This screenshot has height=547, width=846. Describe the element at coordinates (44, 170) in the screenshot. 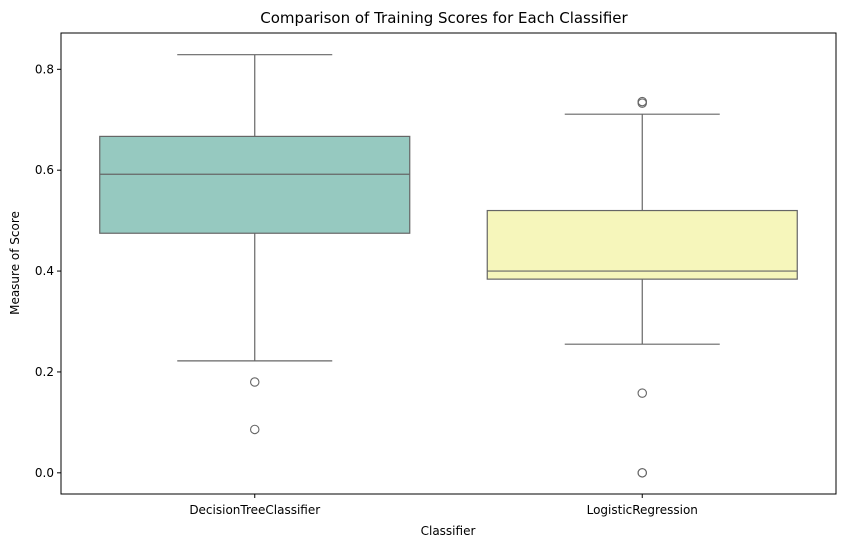

I see `y-tick-label: 0.6` at that location.